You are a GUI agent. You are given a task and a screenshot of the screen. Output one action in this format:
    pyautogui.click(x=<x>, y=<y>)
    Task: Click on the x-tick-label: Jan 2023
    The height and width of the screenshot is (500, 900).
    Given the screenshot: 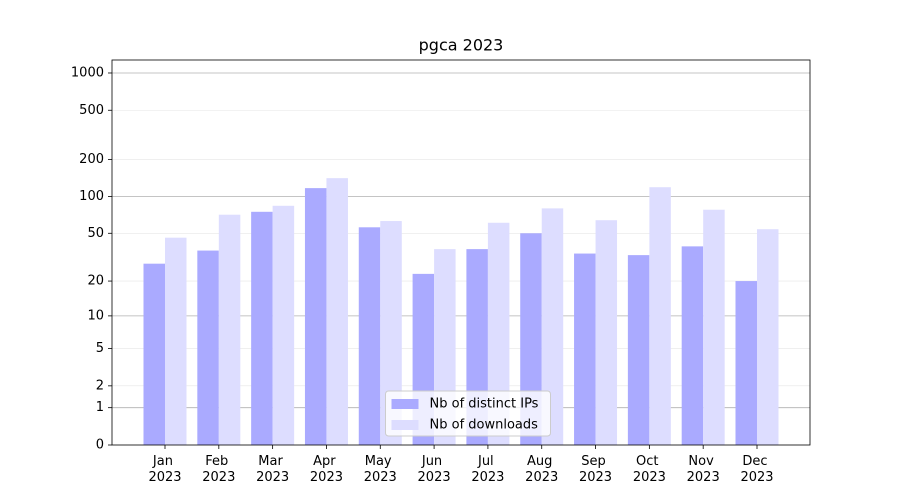 What is the action you would take?
    pyautogui.click(x=164, y=469)
    